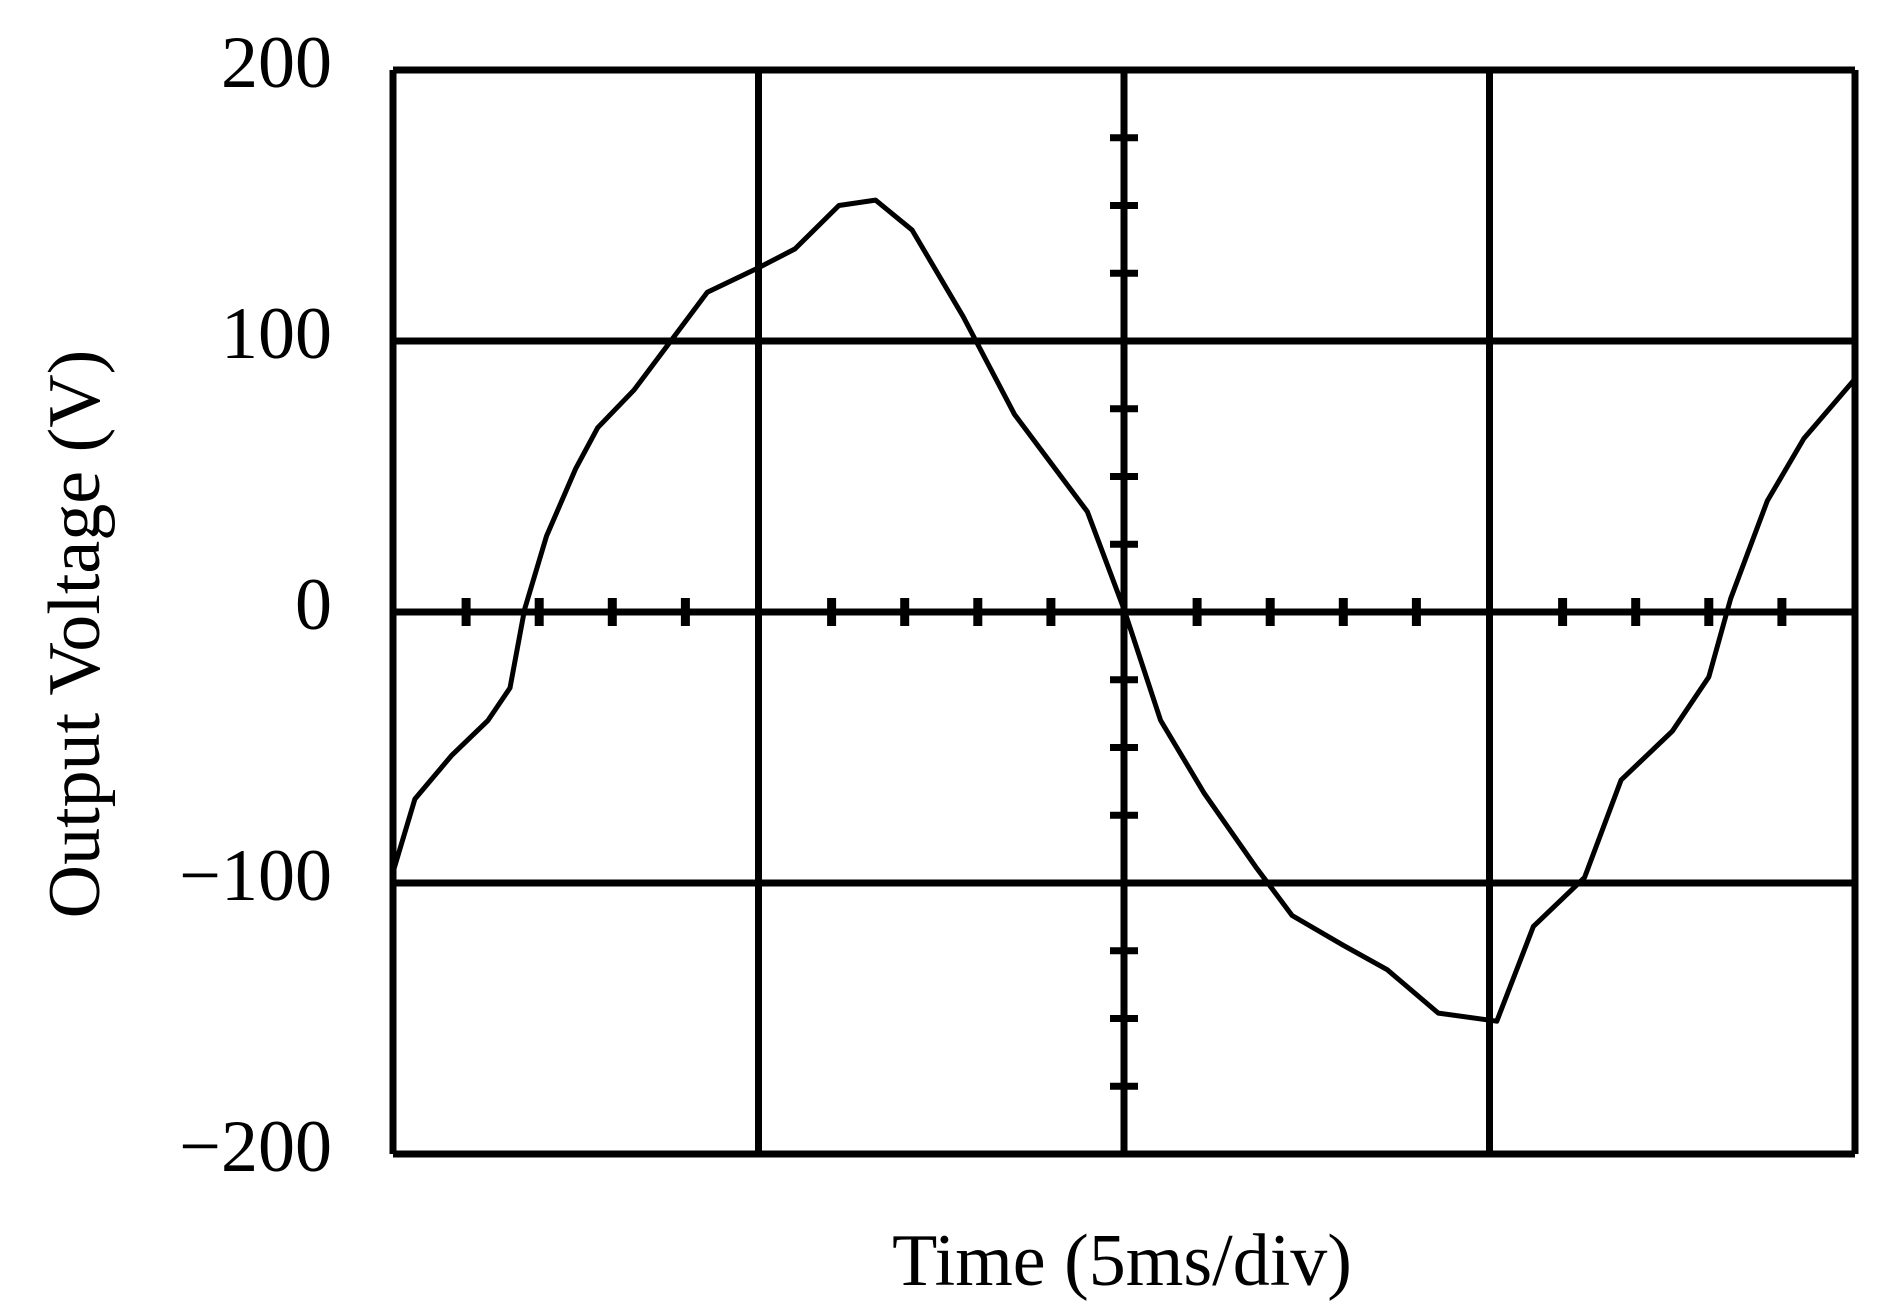 The width and height of the screenshot is (1892, 1314). I want to click on y-tick-label: 200, so click(276, 63).